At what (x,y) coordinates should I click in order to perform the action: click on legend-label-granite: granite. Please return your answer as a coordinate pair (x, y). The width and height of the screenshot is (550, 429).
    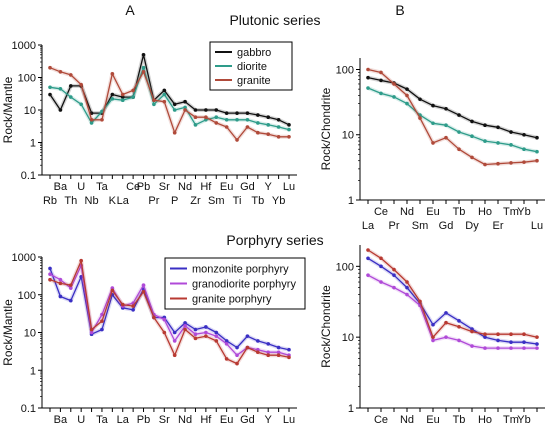
    Looking at the image, I should click on (254, 81).